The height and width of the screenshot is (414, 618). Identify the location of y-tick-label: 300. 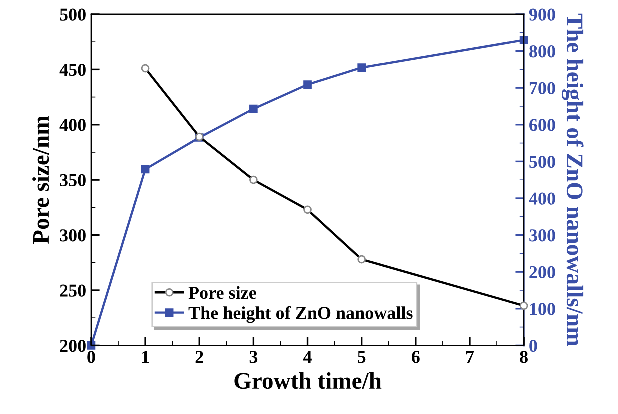
(73, 236).